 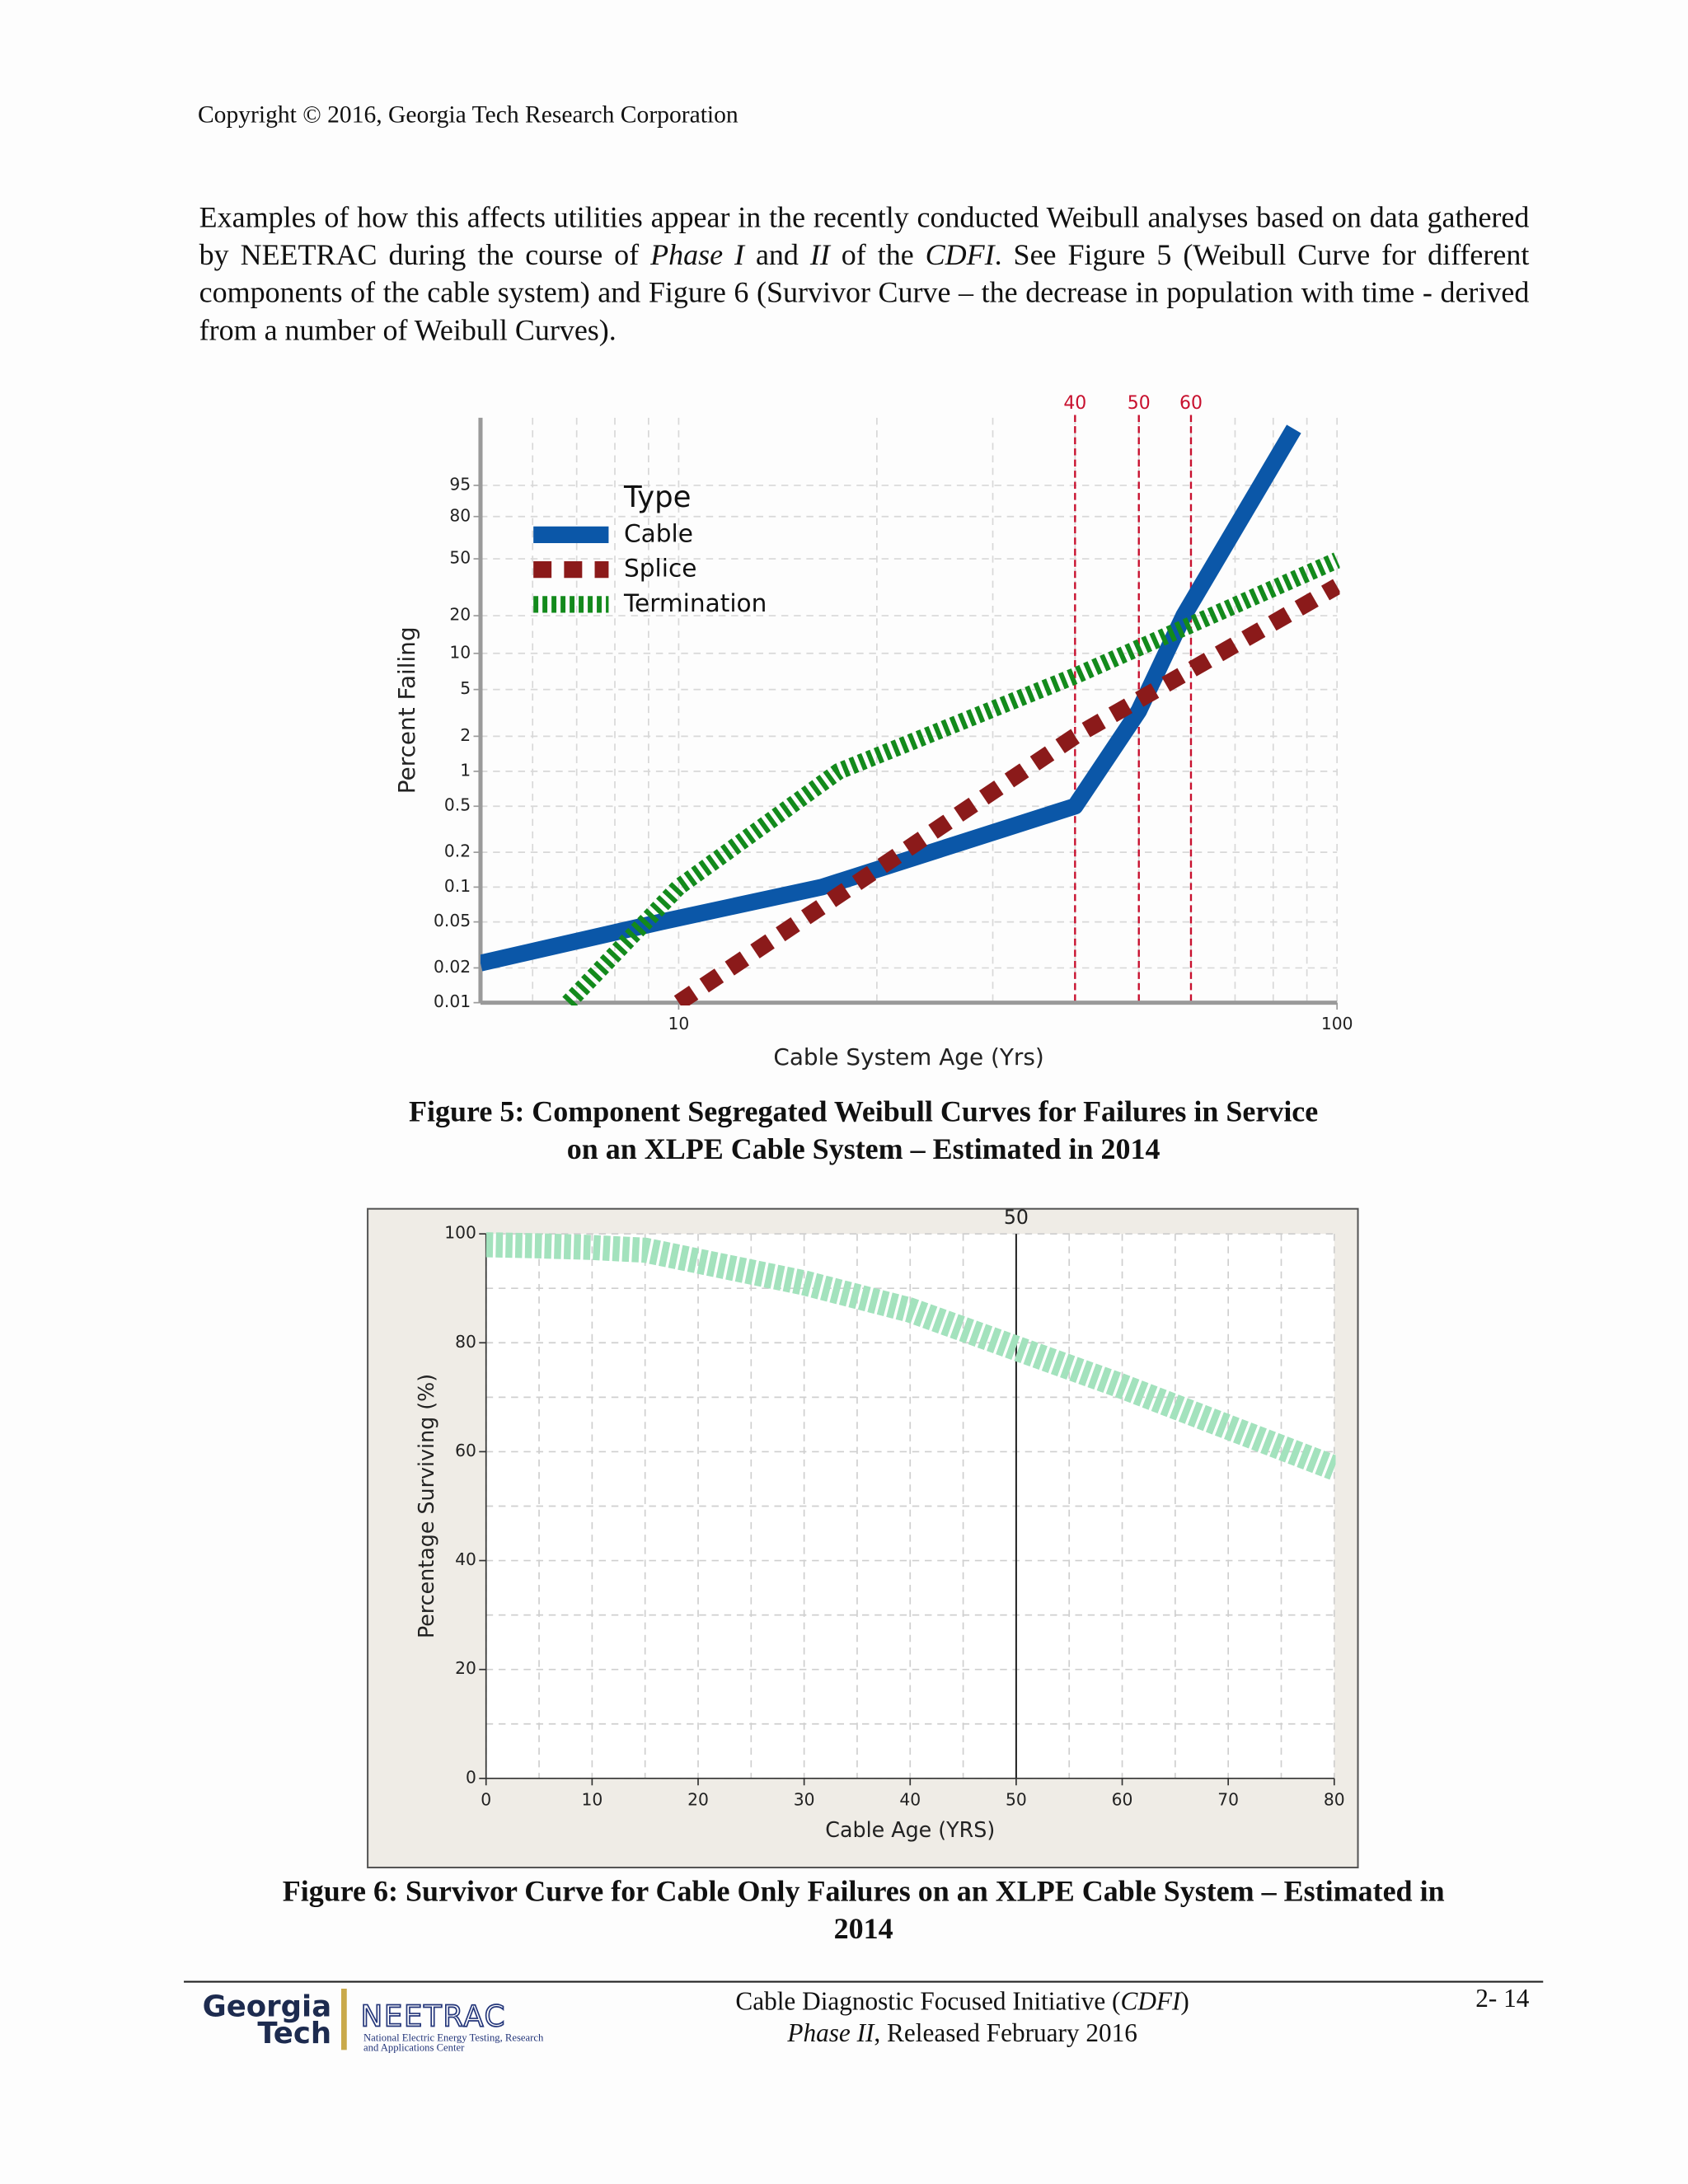 I want to click on x-tick-label: 80, so click(x=1334, y=1799).